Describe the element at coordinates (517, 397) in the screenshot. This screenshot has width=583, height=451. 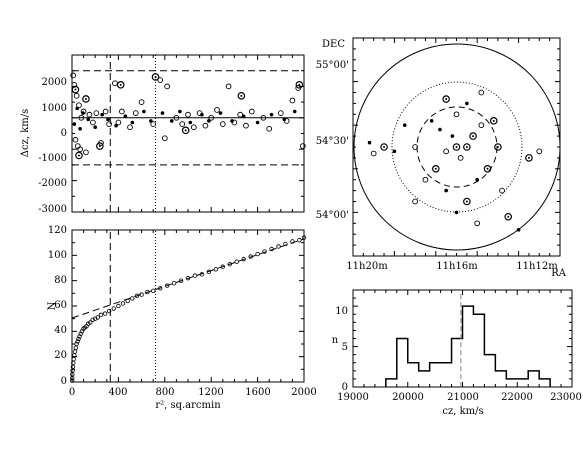
I see `p4-xtick-22000: 22000` at that location.